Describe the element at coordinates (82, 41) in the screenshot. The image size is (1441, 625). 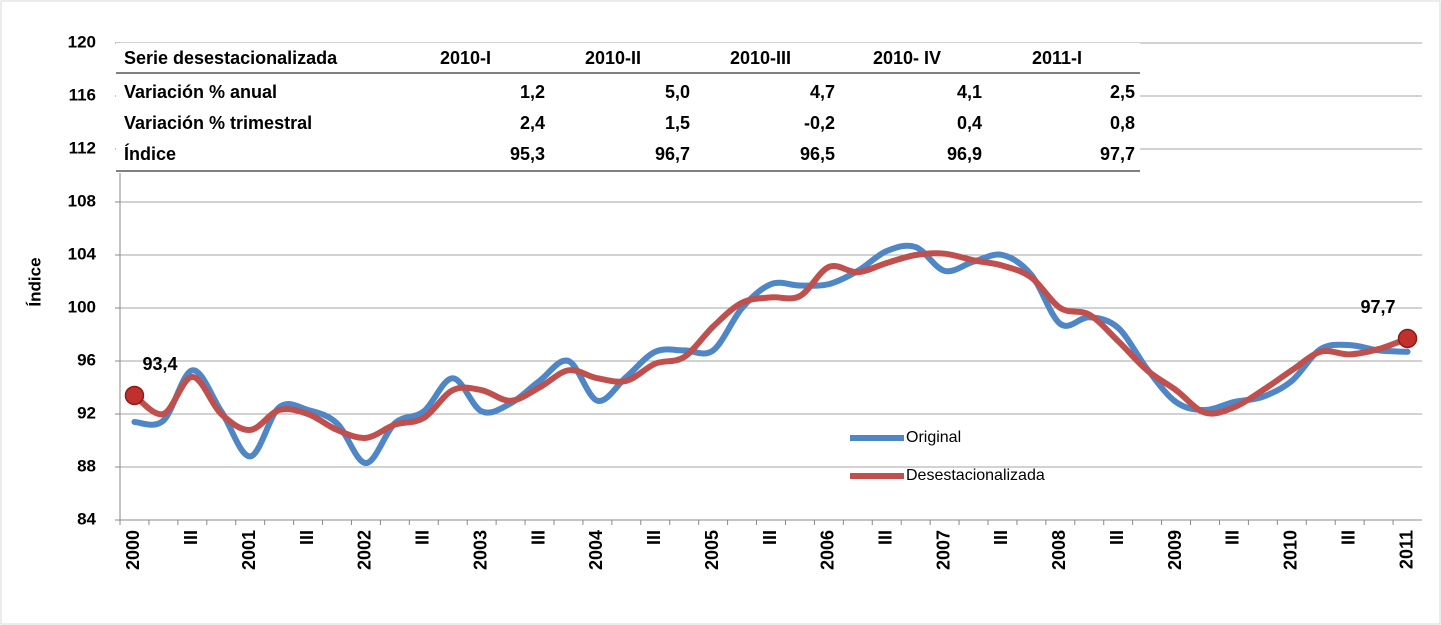
I see `y-tick-label: 120` at that location.